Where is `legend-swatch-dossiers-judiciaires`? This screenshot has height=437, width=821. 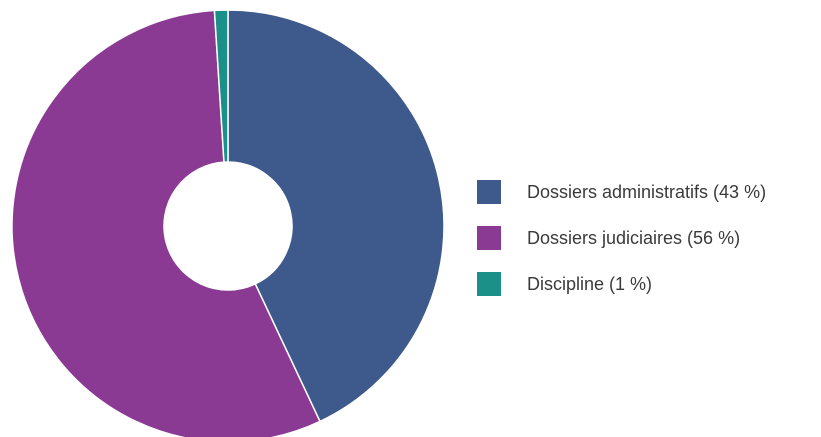
legend-swatch-dossiers-judiciaires is located at coordinates (489, 238).